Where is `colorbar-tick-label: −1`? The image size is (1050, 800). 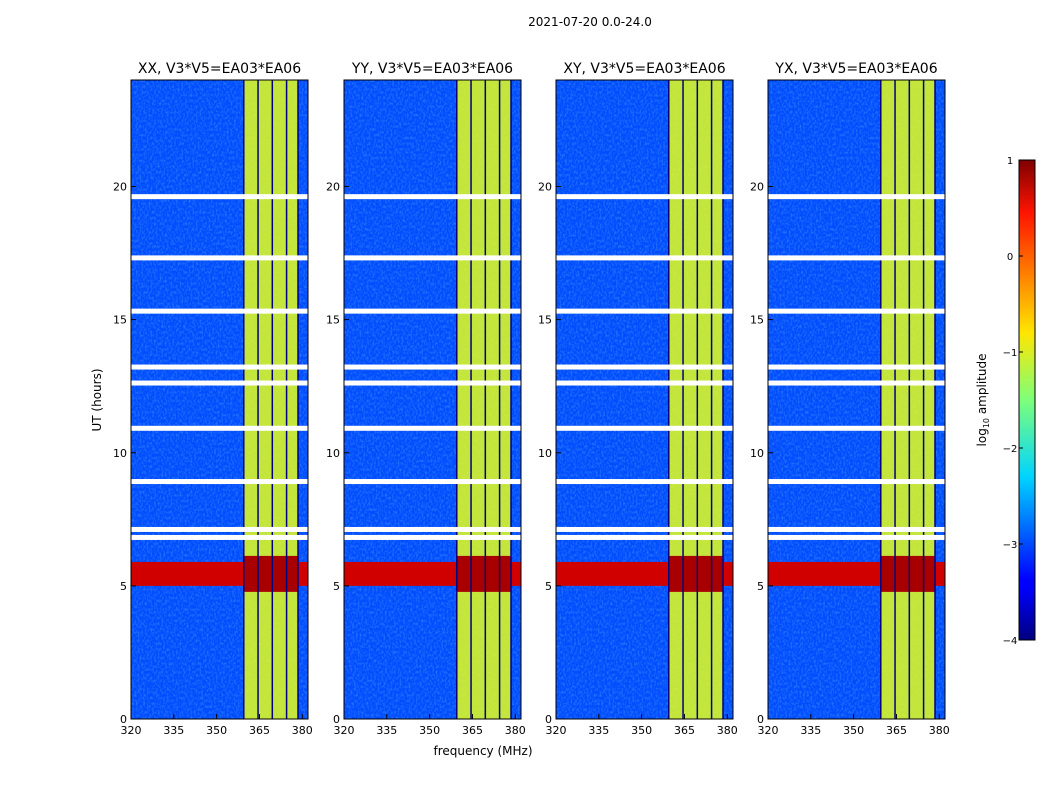
colorbar-tick-label: −1 is located at coordinates (1010, 353).